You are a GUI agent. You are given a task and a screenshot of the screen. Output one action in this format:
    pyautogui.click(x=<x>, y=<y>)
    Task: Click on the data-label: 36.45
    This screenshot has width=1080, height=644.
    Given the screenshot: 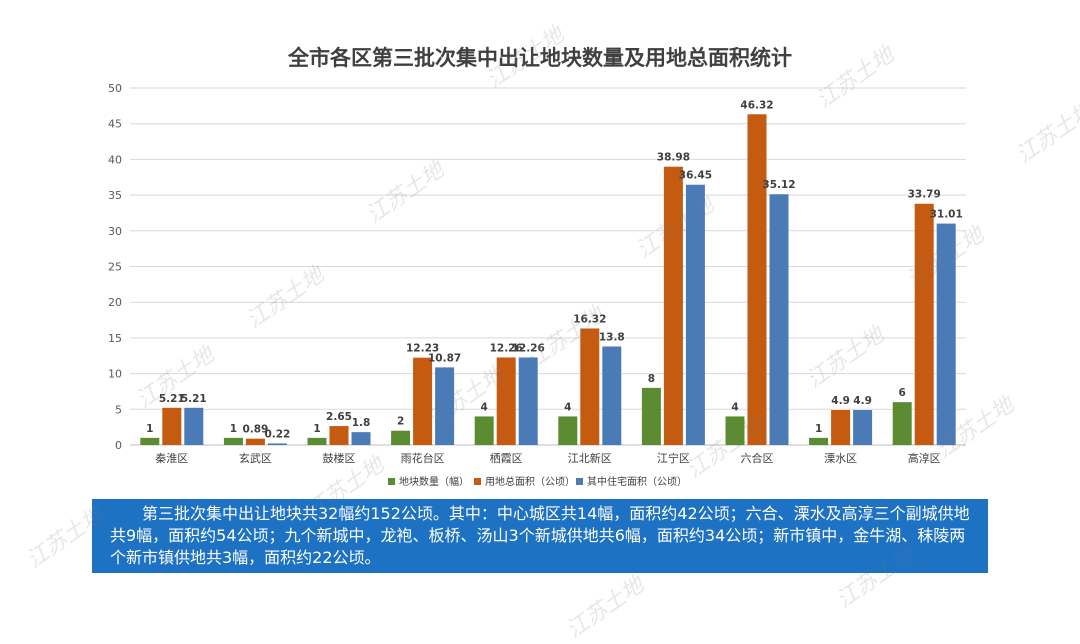 What is the action you would take?
    pyautogui.click(x=695, y=176)
    